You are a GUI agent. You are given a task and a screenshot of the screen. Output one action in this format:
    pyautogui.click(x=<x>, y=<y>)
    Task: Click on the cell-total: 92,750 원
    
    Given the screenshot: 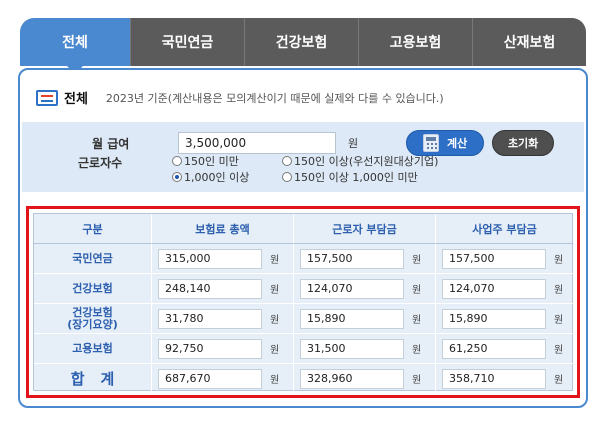 What is the action you would take?
    pyautogui.click(x=223, y=349)
    